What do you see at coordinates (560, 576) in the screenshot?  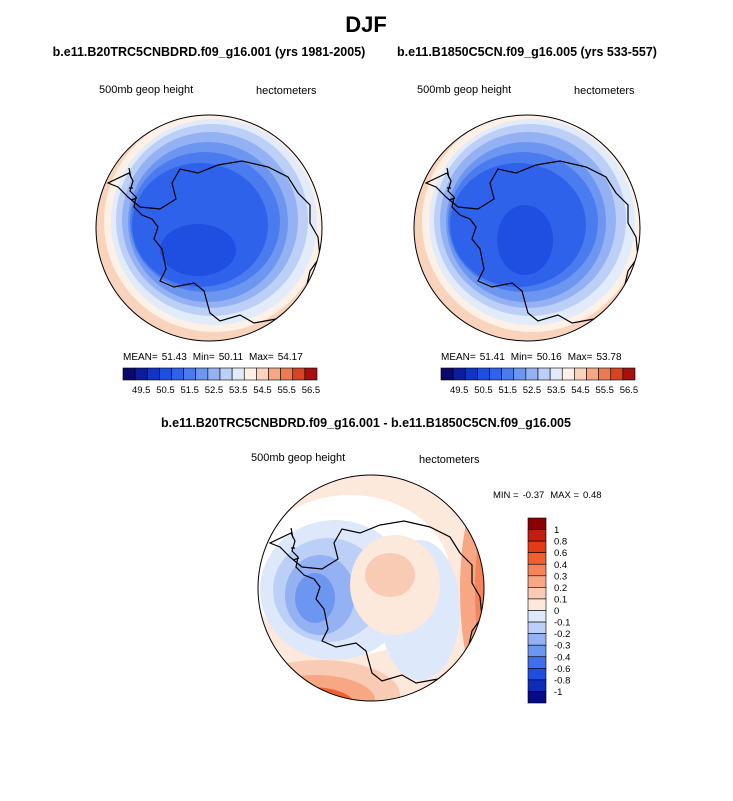 I see `colorbar-label: 0.3` at bounding box center [560, 576].